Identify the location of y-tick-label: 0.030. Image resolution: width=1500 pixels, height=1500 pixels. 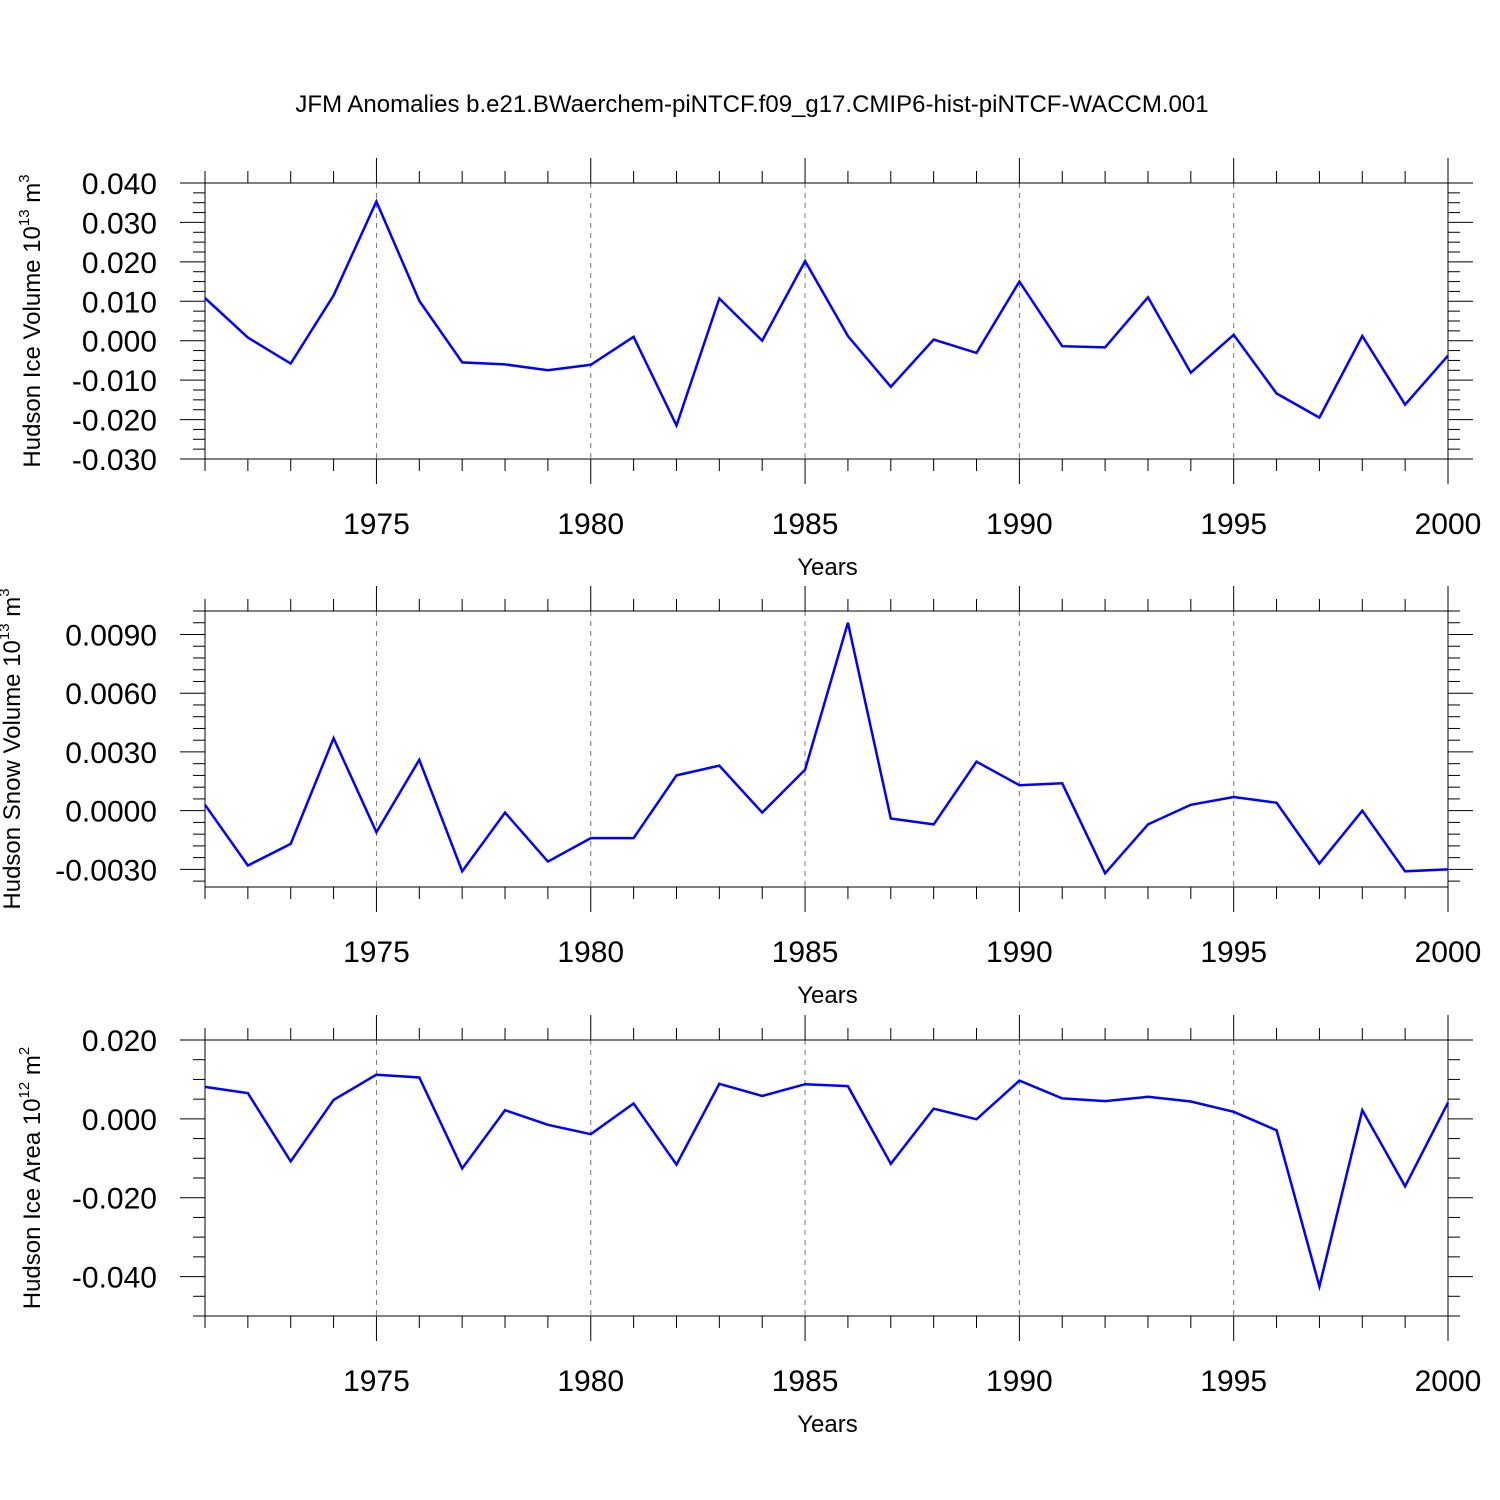
(119, 223).